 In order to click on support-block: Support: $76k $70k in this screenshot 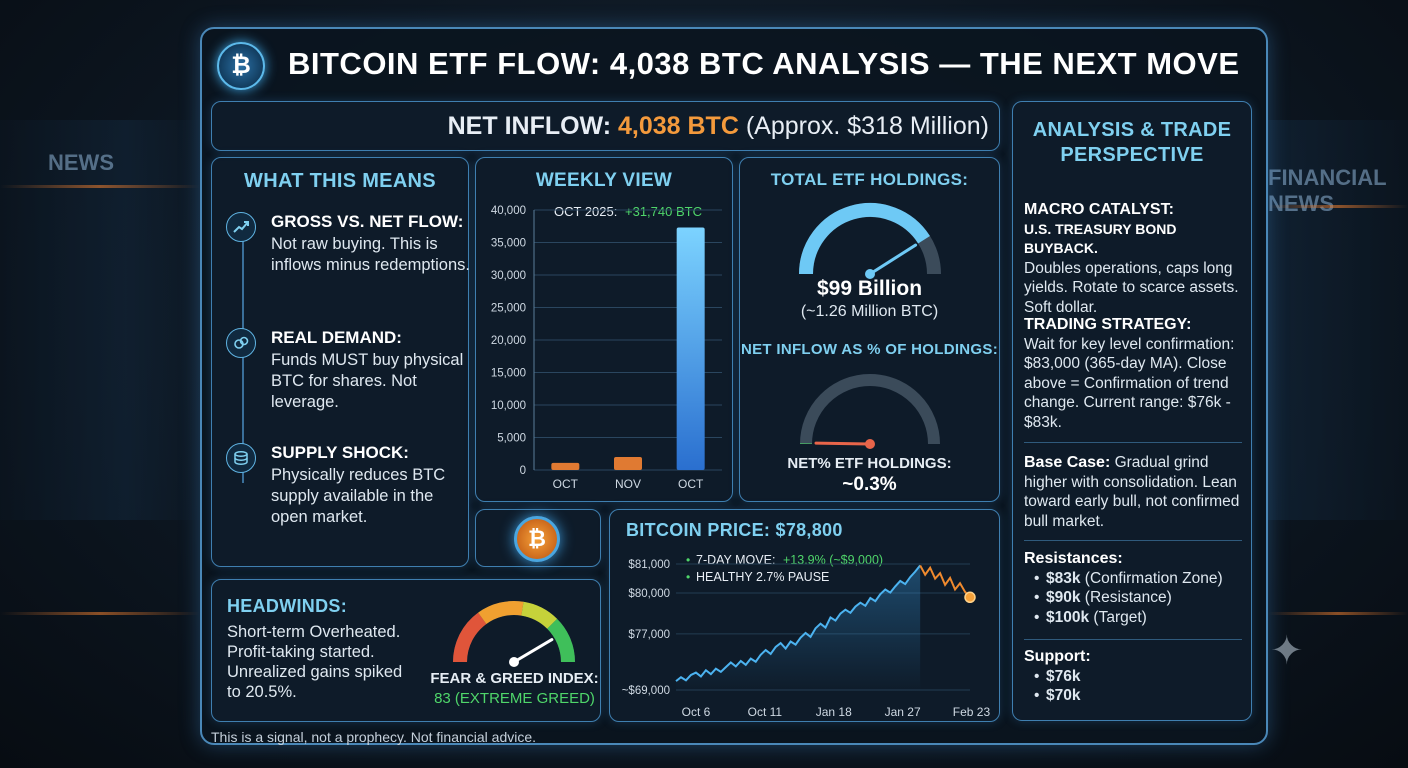, I will do `click(1136, 676)`.